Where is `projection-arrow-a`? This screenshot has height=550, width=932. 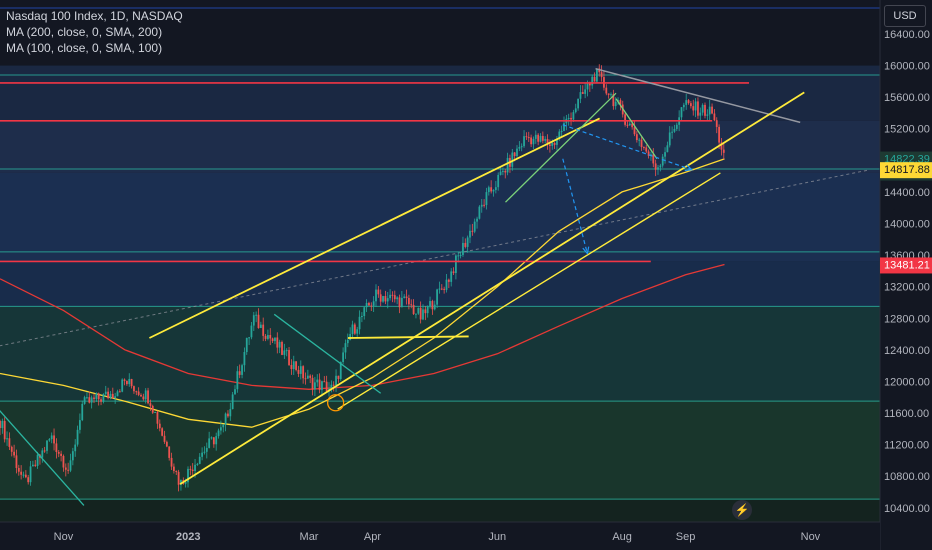 projection-arrow-a is located at coordinates (627, 147).